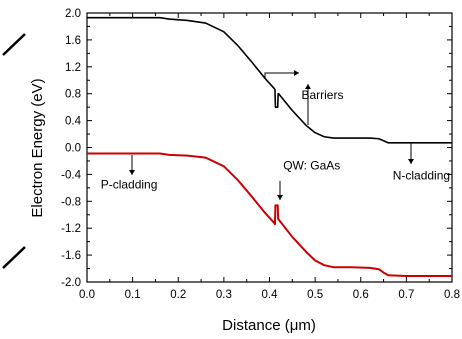 Image resolution: width=462 pixels, height=339 pixels. Describe the element at coordinates (73, 41) in the screenshot. I see `y-tick-label: 1.6` at that location.